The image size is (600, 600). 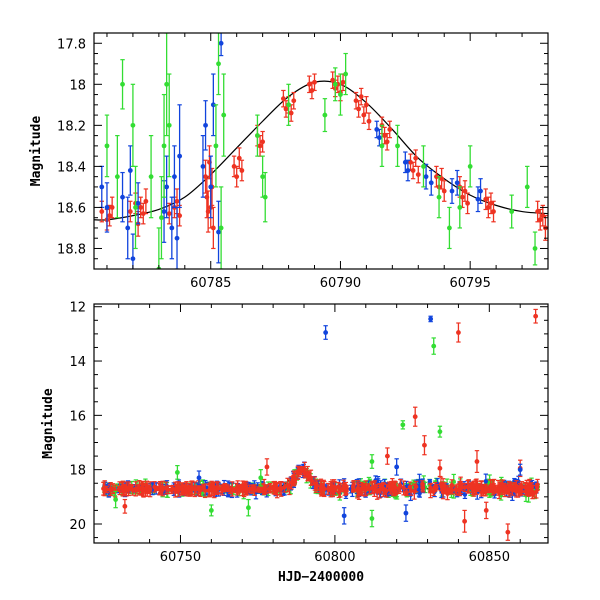 I want to click on x-tick-label: 60790, so click(x=340, y=283).